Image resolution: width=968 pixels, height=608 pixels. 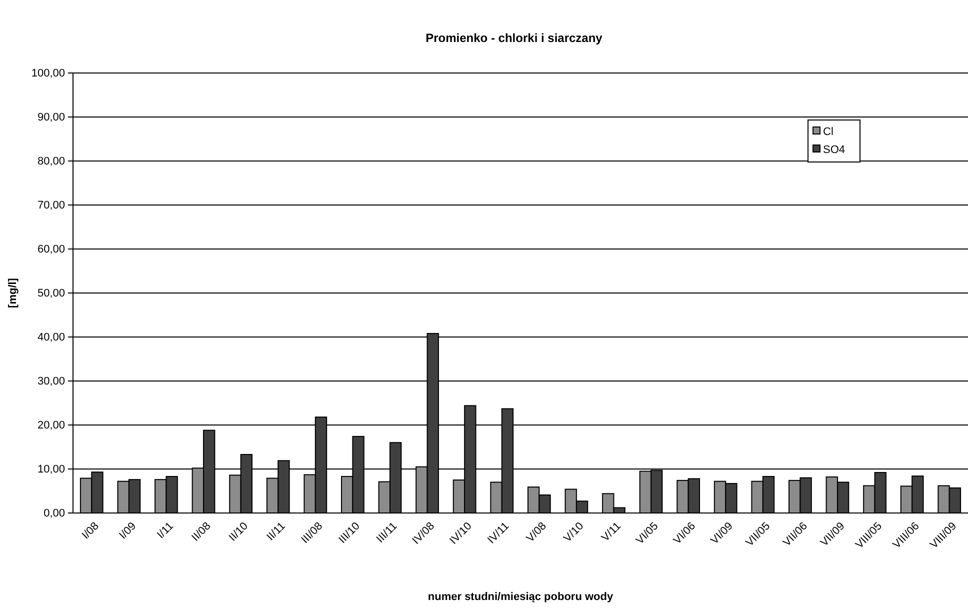 What do you see at coordinates (51, 250) in the screenshot?
I see `y-tick-label: 60,00` at bounding box center [51, 250].